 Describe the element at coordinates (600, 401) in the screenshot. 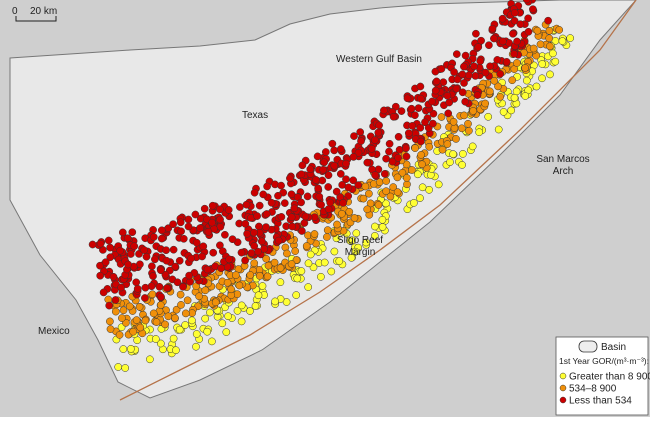

I see `legend-label: Less than 534` at that location.